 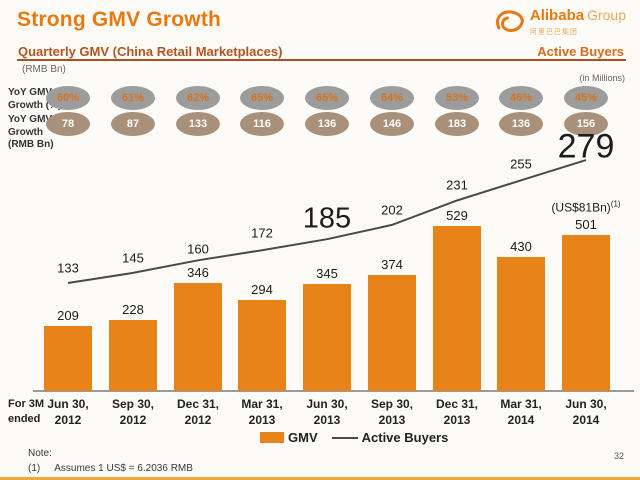 What do you see at coordinates (521, 246) in the screenshot?
I see `gmv-bar-value: 430` at bounding box center [521, 246].